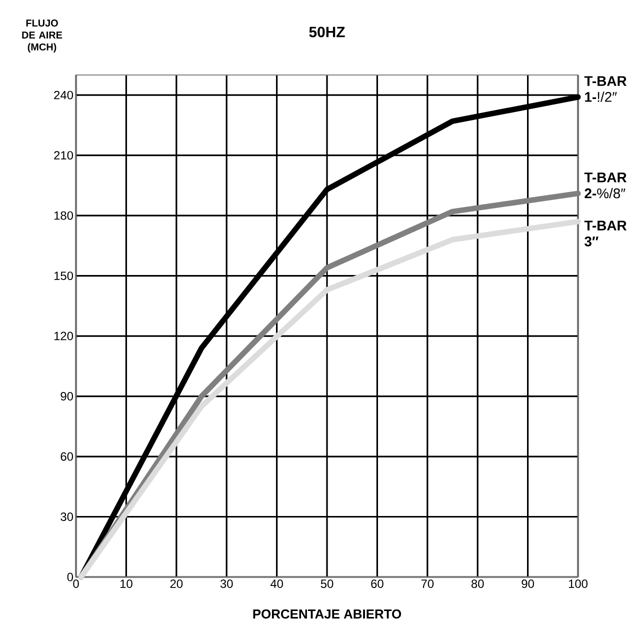 This screenshot has width=633, height=634. What do you see at coordinates (64, 95) in the screenshot?
I see `y-tick-label: 240` at bounding box center [64, 95].